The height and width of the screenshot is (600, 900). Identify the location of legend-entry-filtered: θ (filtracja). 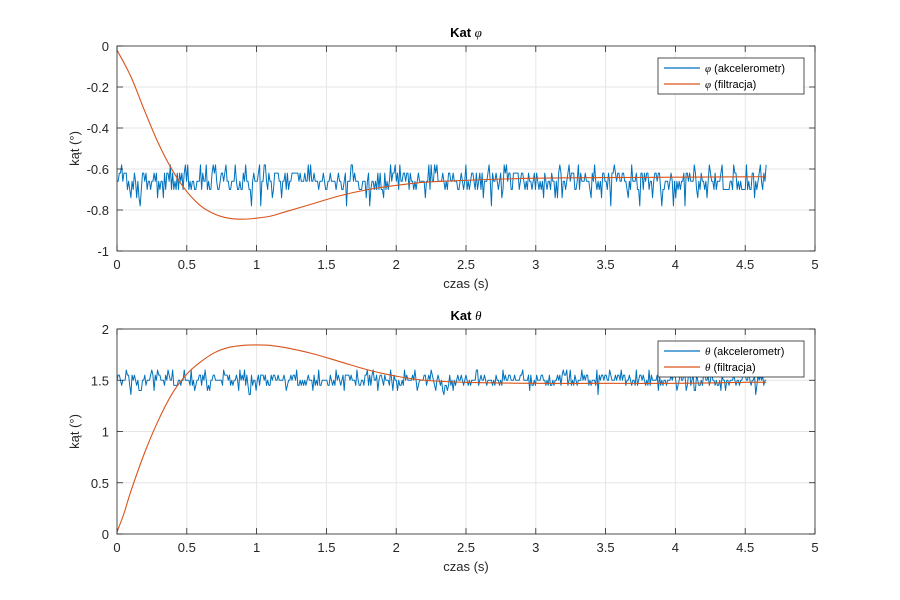
(730, 368).